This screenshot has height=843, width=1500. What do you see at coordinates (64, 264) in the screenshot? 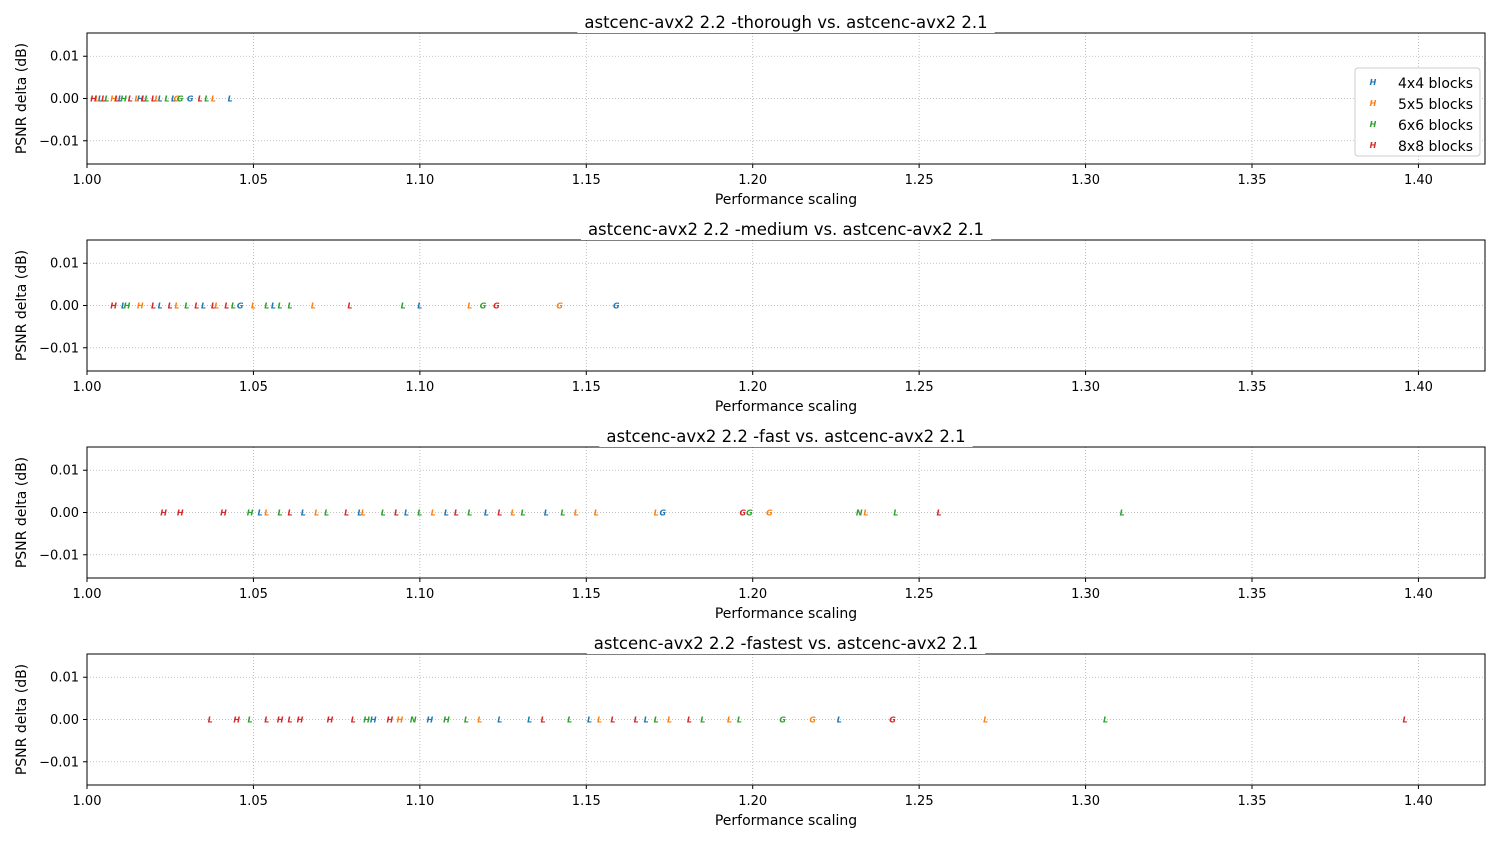
I see `y-tick-label: 0.01` at bounding box center [64, 264].